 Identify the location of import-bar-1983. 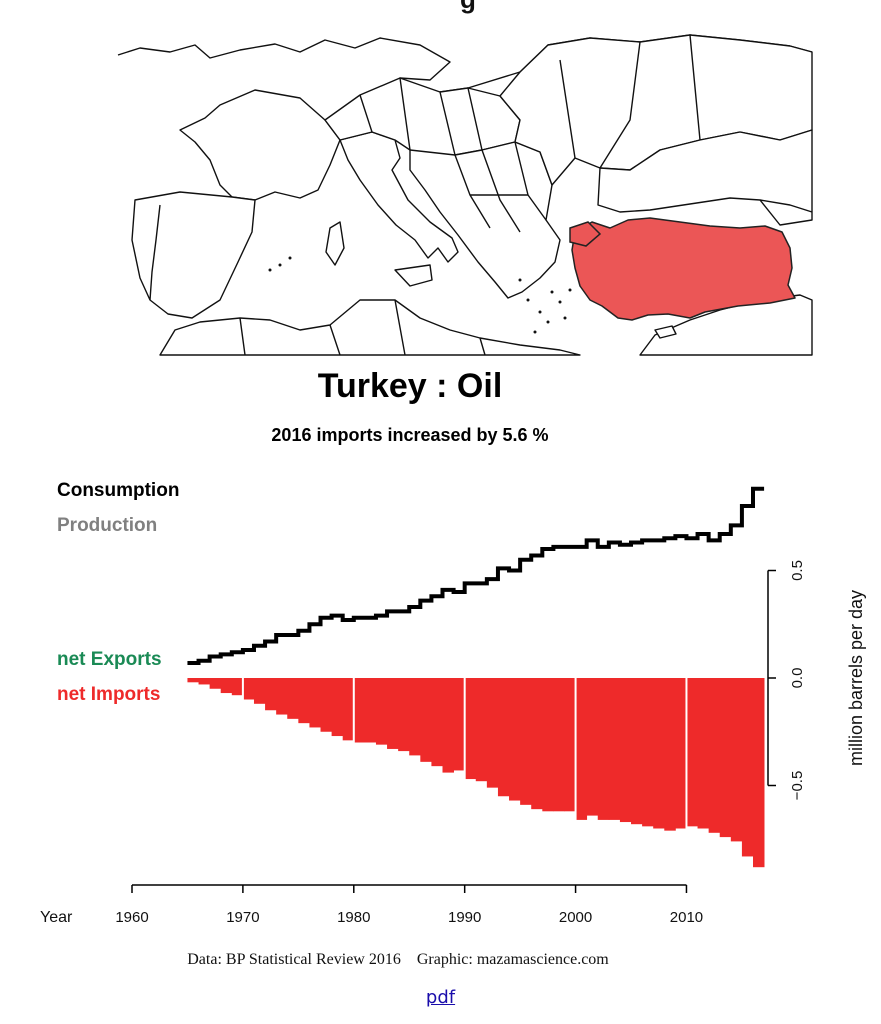
(393, 713).